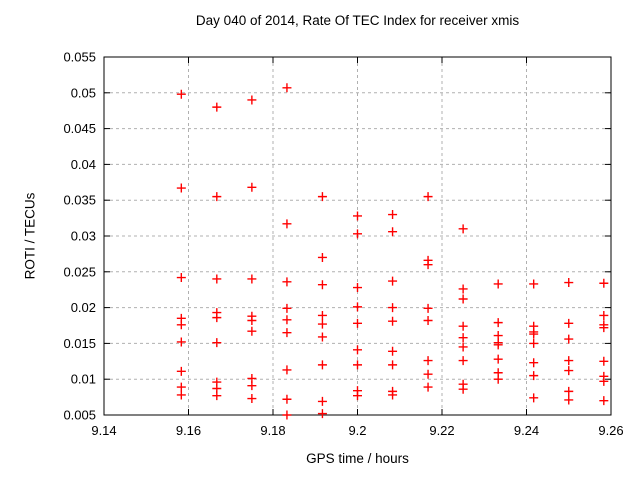 Image resolution: width=640 pixels, height=480 pixels. Describe the element at coordinates (79, 200) in the screenshot. I see `y-tick-label: 0.035` at that location.